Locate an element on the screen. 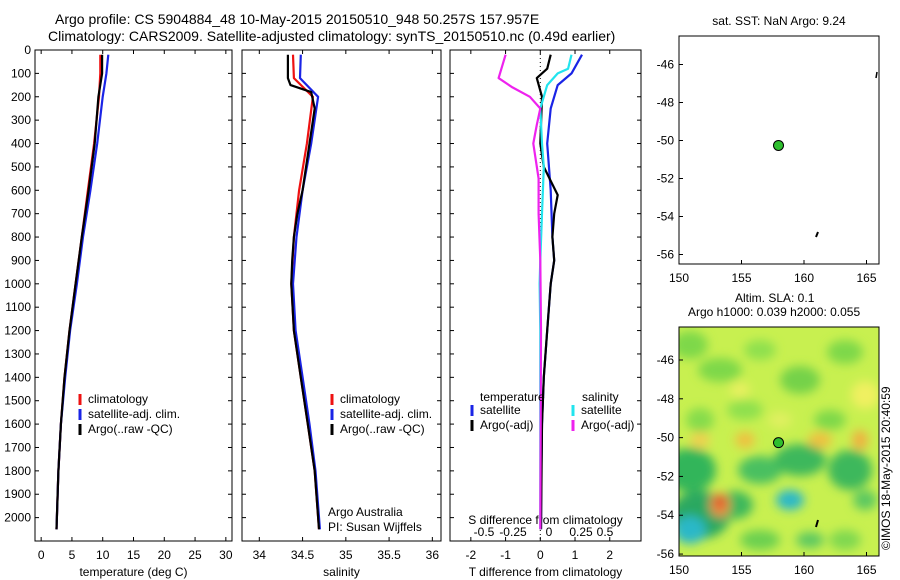 The image size is (900, 580). sst-ytick-label: -56 is located at coordinates (666, 255).